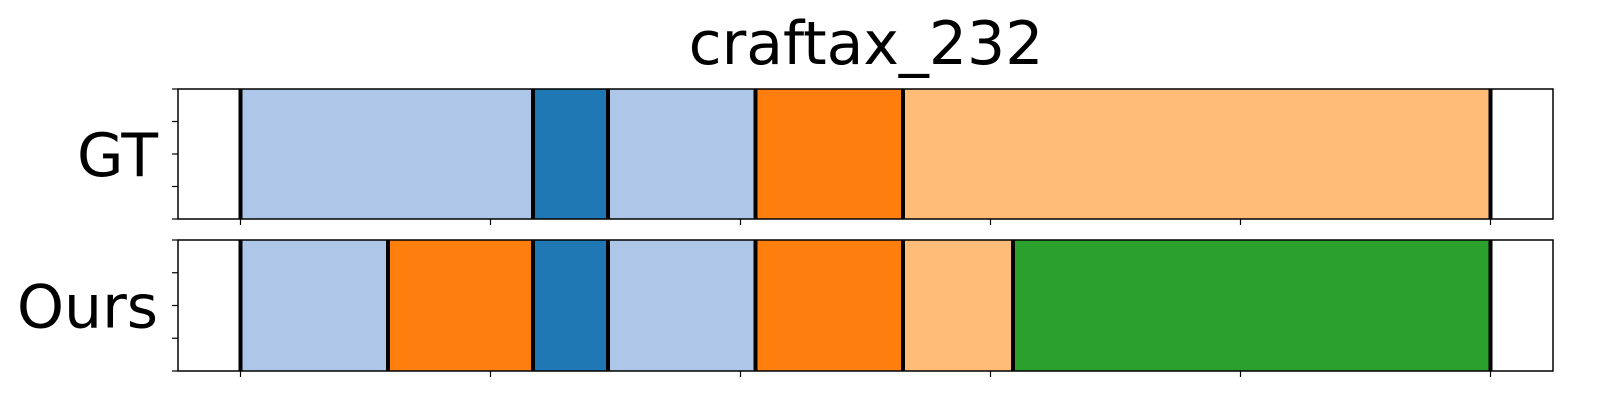  Describe the element at coordinates (866, 44) in the screenshot. I see `chart-title: craftax_232` at that location.